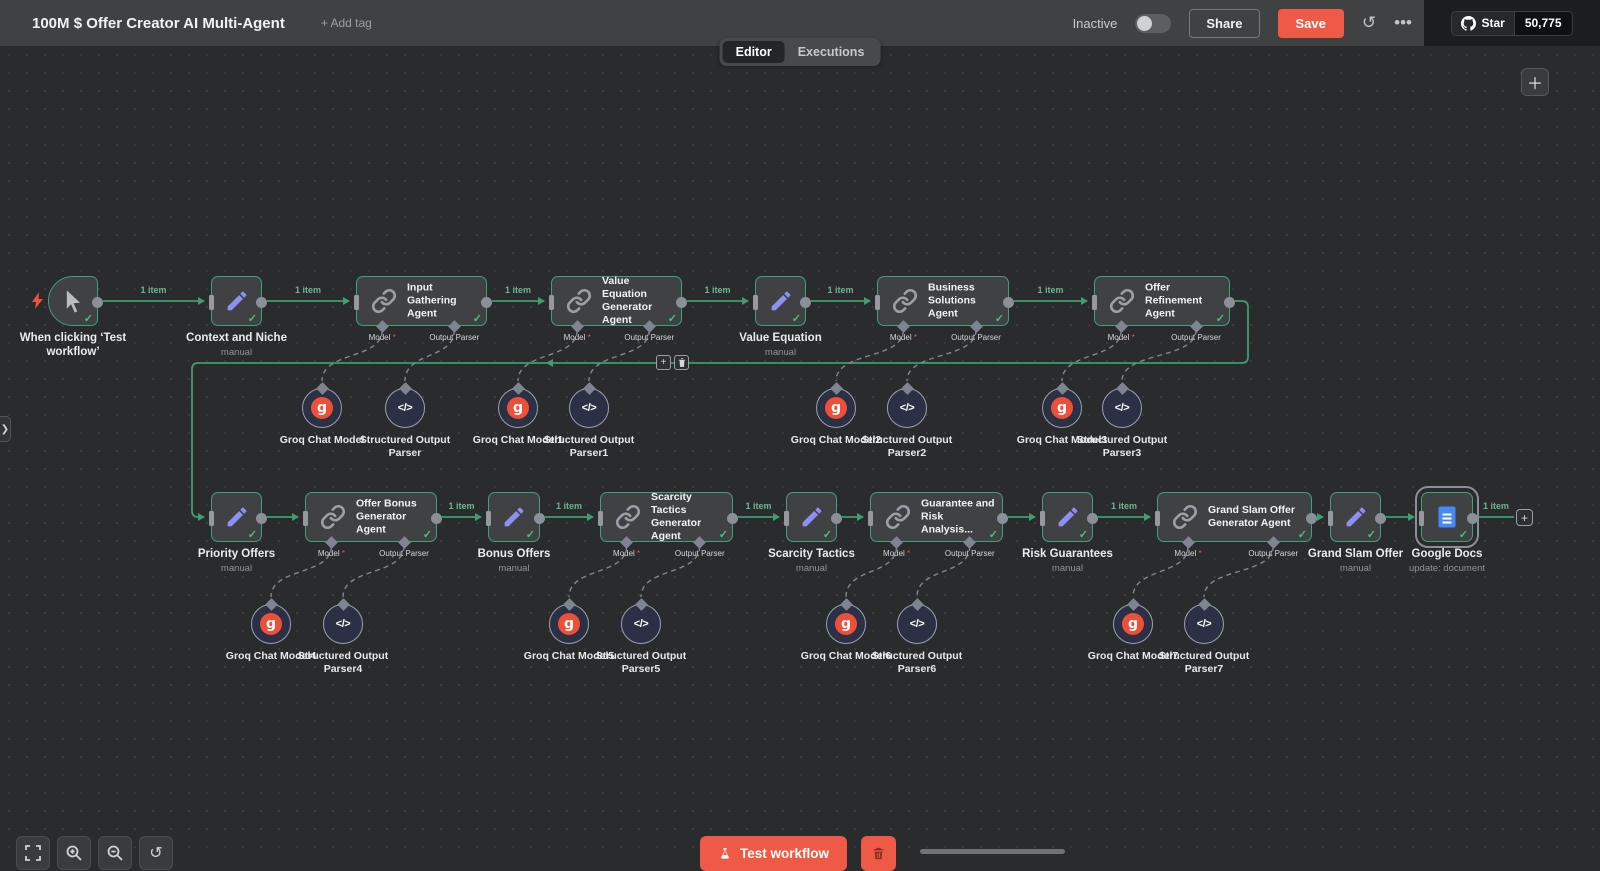 Image resolution: width=1600 pixels, height=871 pixels. Describe the element at coordinates (1310, 23) in the screenshot. I see `save-button: Save` at that location.